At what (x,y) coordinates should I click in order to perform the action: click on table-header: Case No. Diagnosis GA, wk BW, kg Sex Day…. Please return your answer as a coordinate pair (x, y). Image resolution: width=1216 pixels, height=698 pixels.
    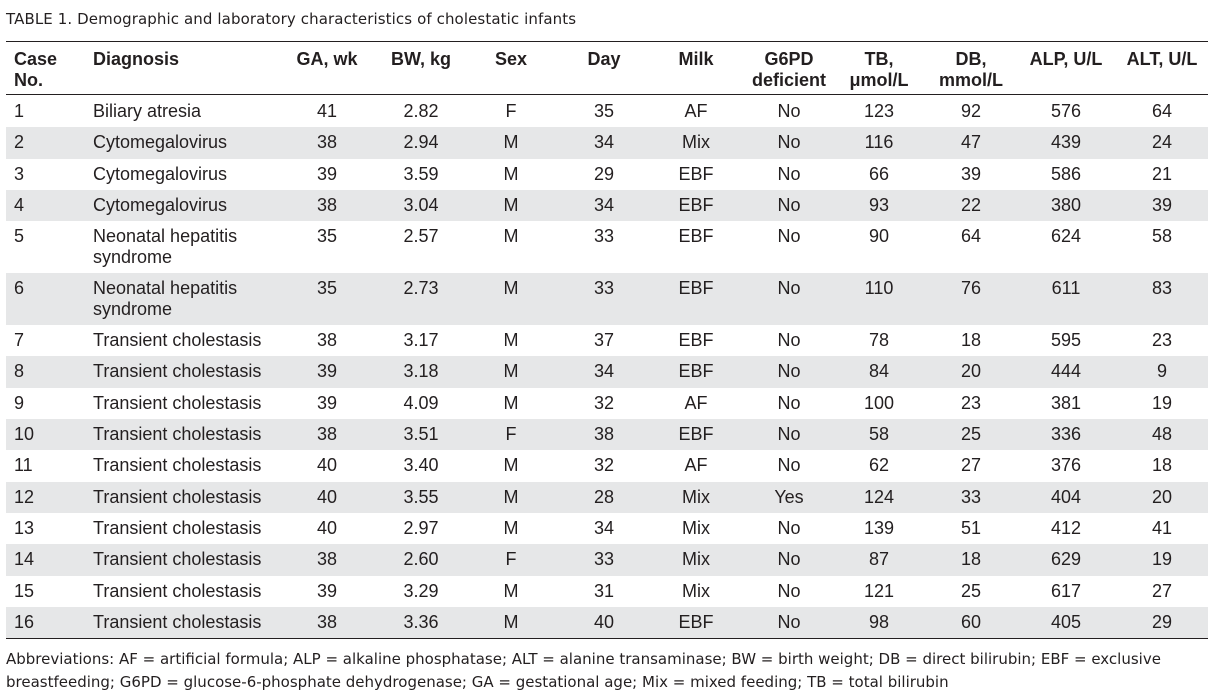
    Looking at the image, I should click on (607, 69).